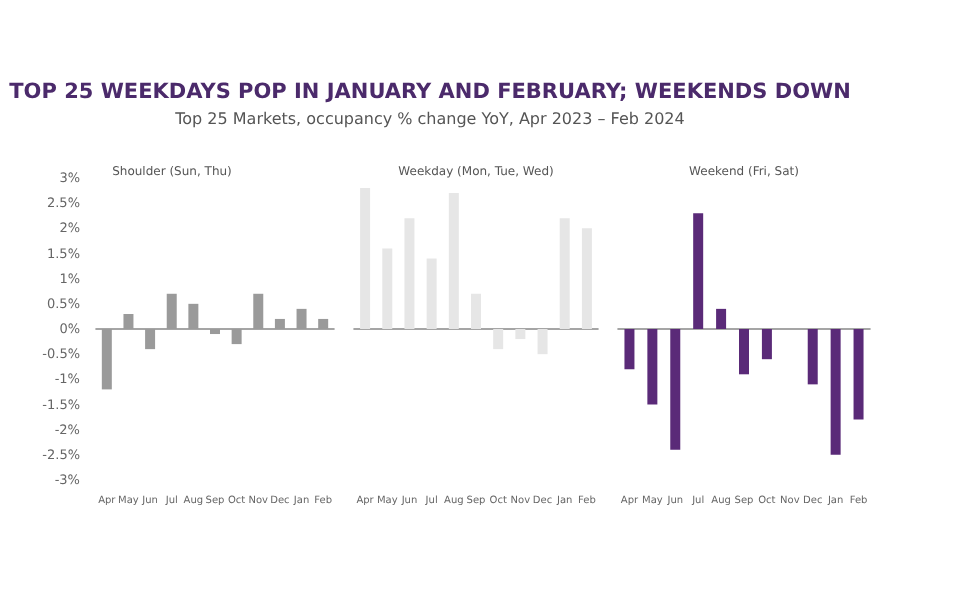  I want to click on text: Top 25 Markets, occupancy % change YoY, Apr 2023 – Feb 2024, so click(430, 119).